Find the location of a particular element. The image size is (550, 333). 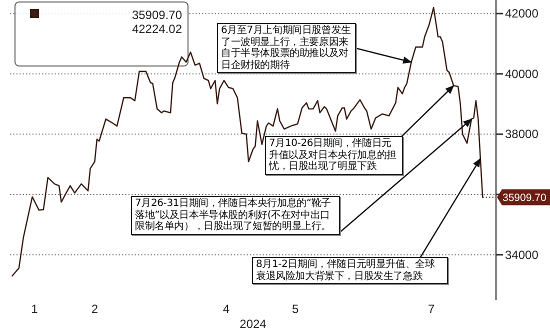

annotation: 8月1-2日期间，伴随日元明显升值、全球衰退风险加大背景下，日股发生了急跌 is located at coordinates (350, 270).